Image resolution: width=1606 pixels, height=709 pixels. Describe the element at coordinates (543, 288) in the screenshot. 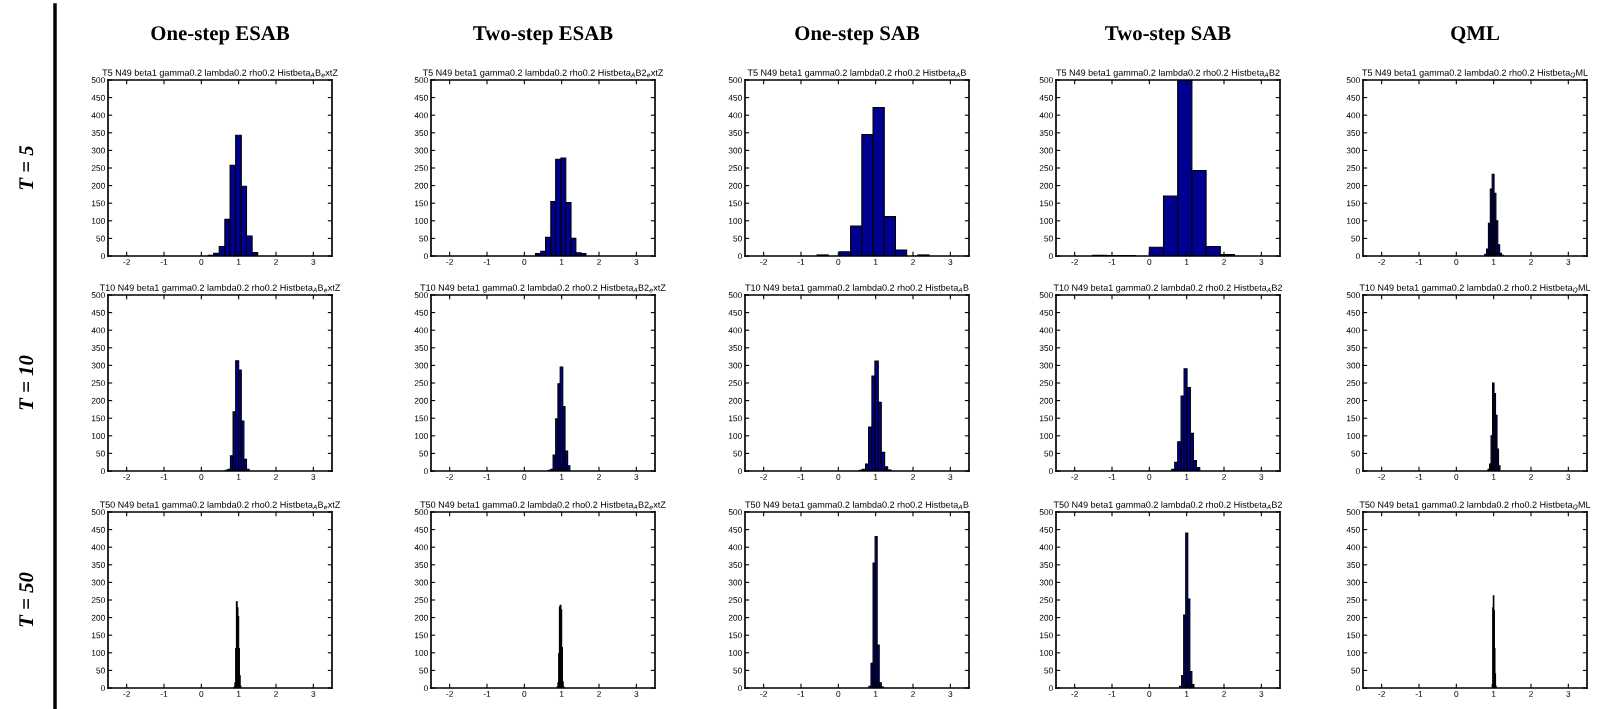

I see `chart-title: T10 N49 beta1 gamma0.2 lambda0.2 rho0.2 Histbeta$_{A}$B2$_{e}$xtZ` at that location.